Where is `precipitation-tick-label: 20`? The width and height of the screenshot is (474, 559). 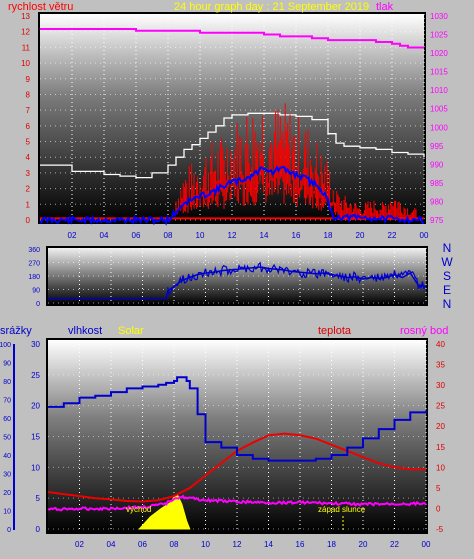 precipitation-tick-label: 20 is located at coordinates (7, 493).